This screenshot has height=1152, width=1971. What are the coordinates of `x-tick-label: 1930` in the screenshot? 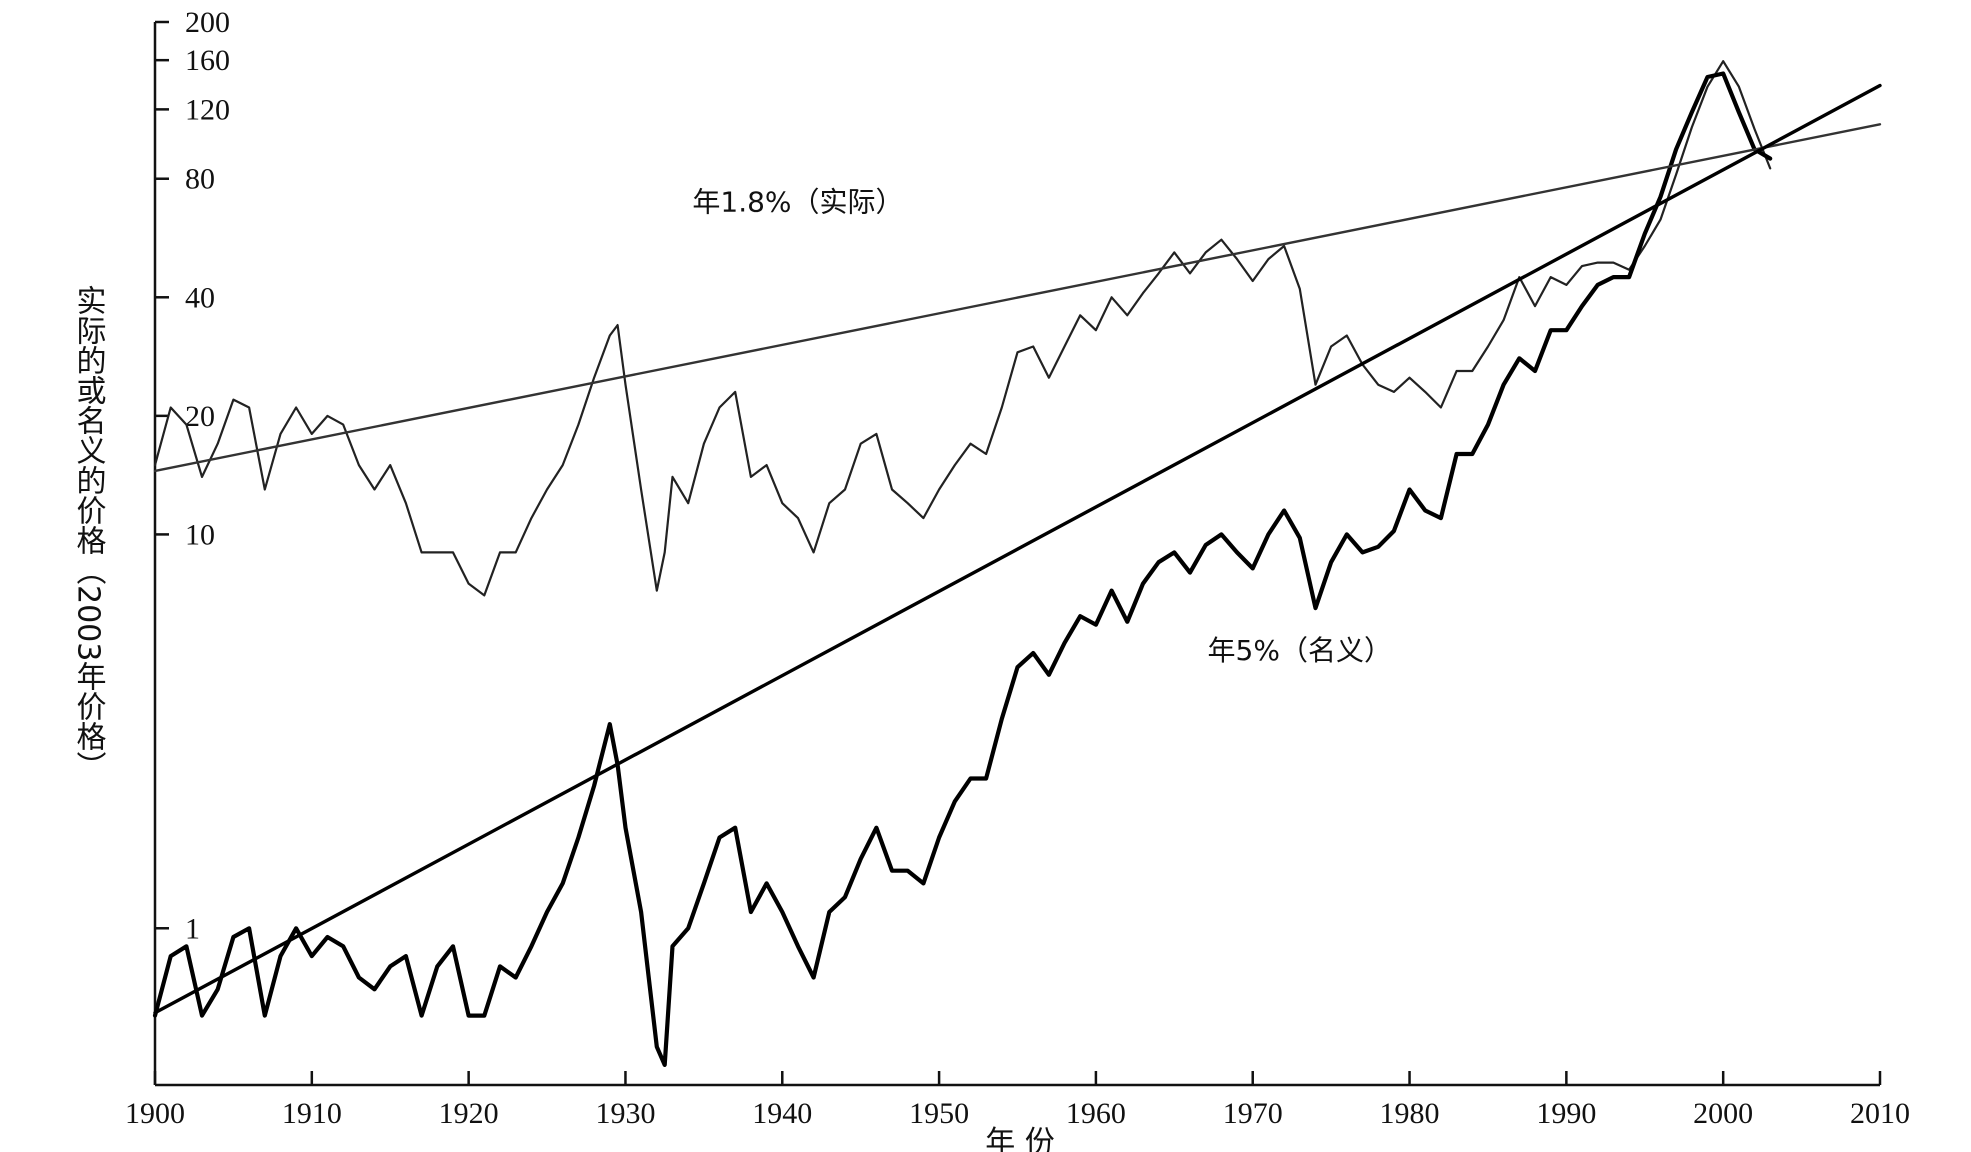 It's located at (625, 1113).